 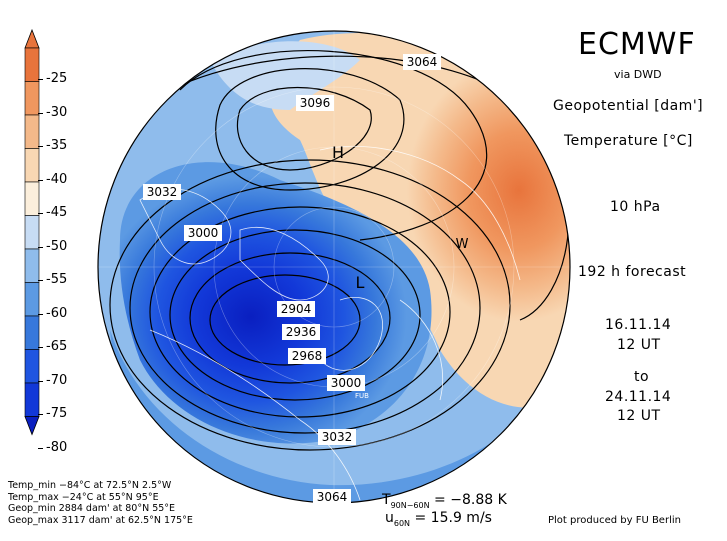 What do you see at coordinates (462, 244) in the screenshot?
I see `warm-marker: W` at bounding box center [462, 244].